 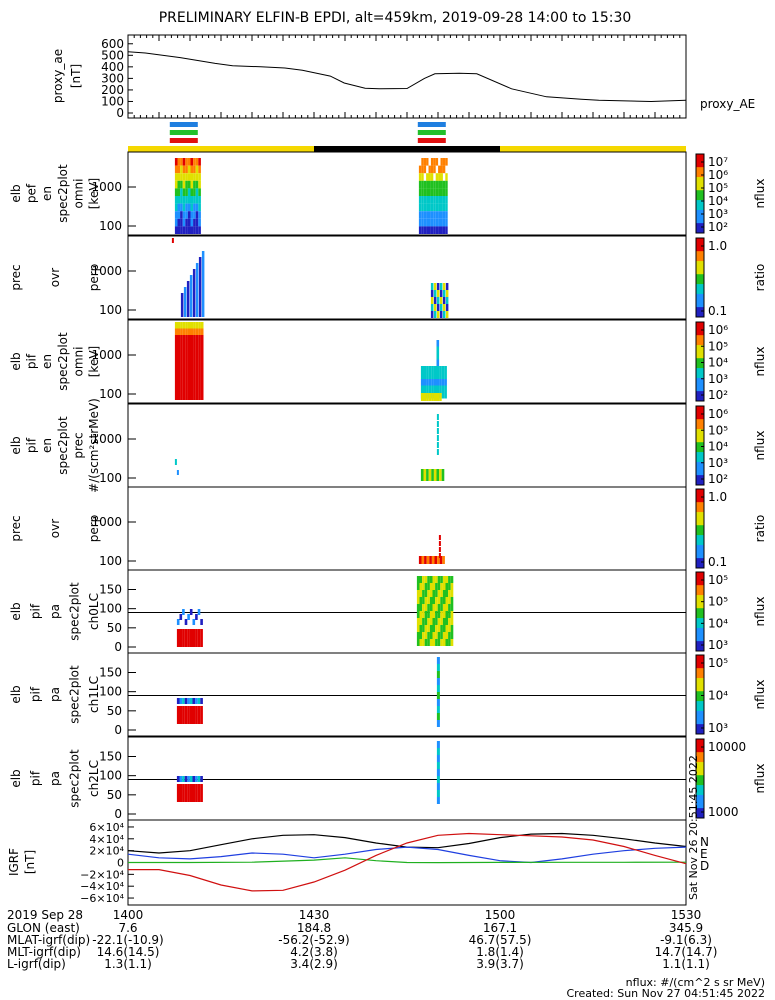 What do you see at coordinates (94, 694) in the screenshot?
I see `panel-ylabel-line: ch1LC` at bounding box center [94, 694].